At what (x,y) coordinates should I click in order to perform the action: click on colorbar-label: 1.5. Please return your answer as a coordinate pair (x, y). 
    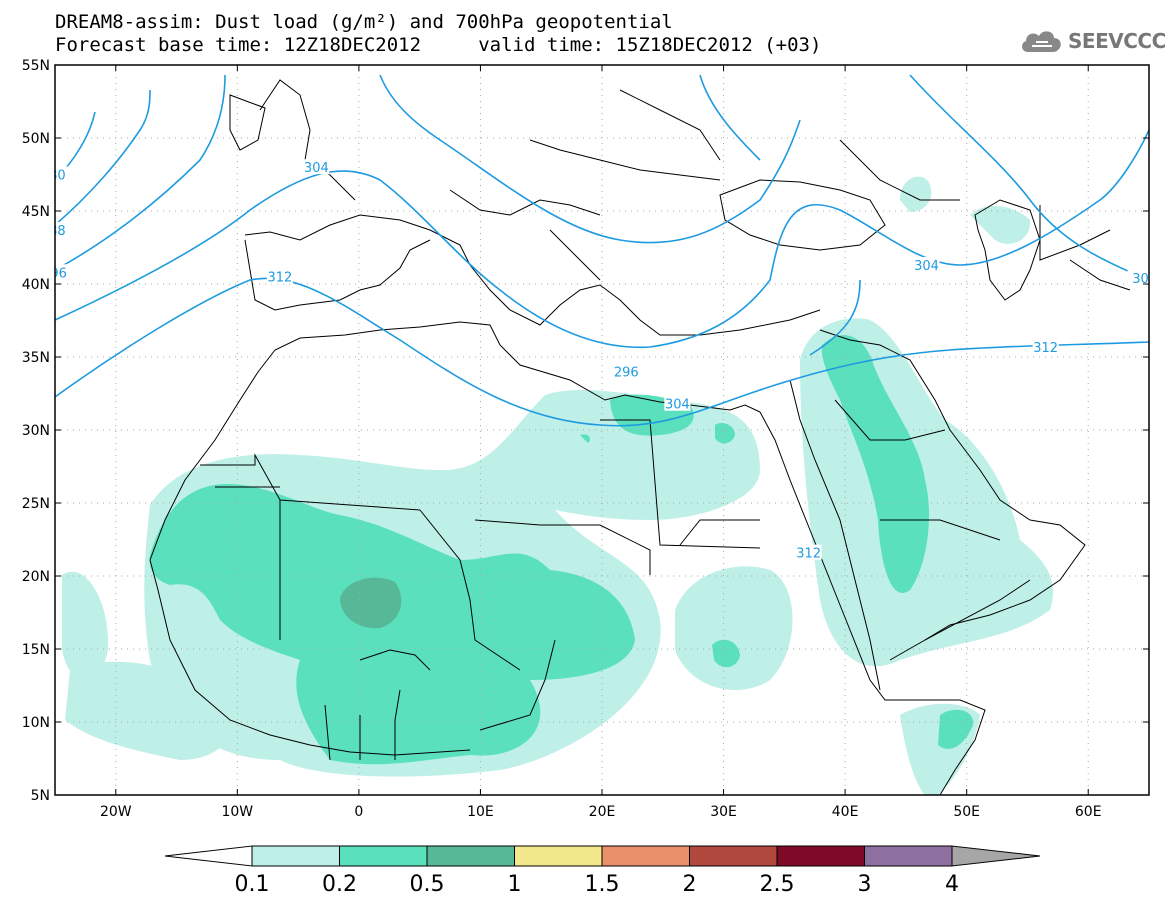
    Looking at the image, I should click on (602, 884).